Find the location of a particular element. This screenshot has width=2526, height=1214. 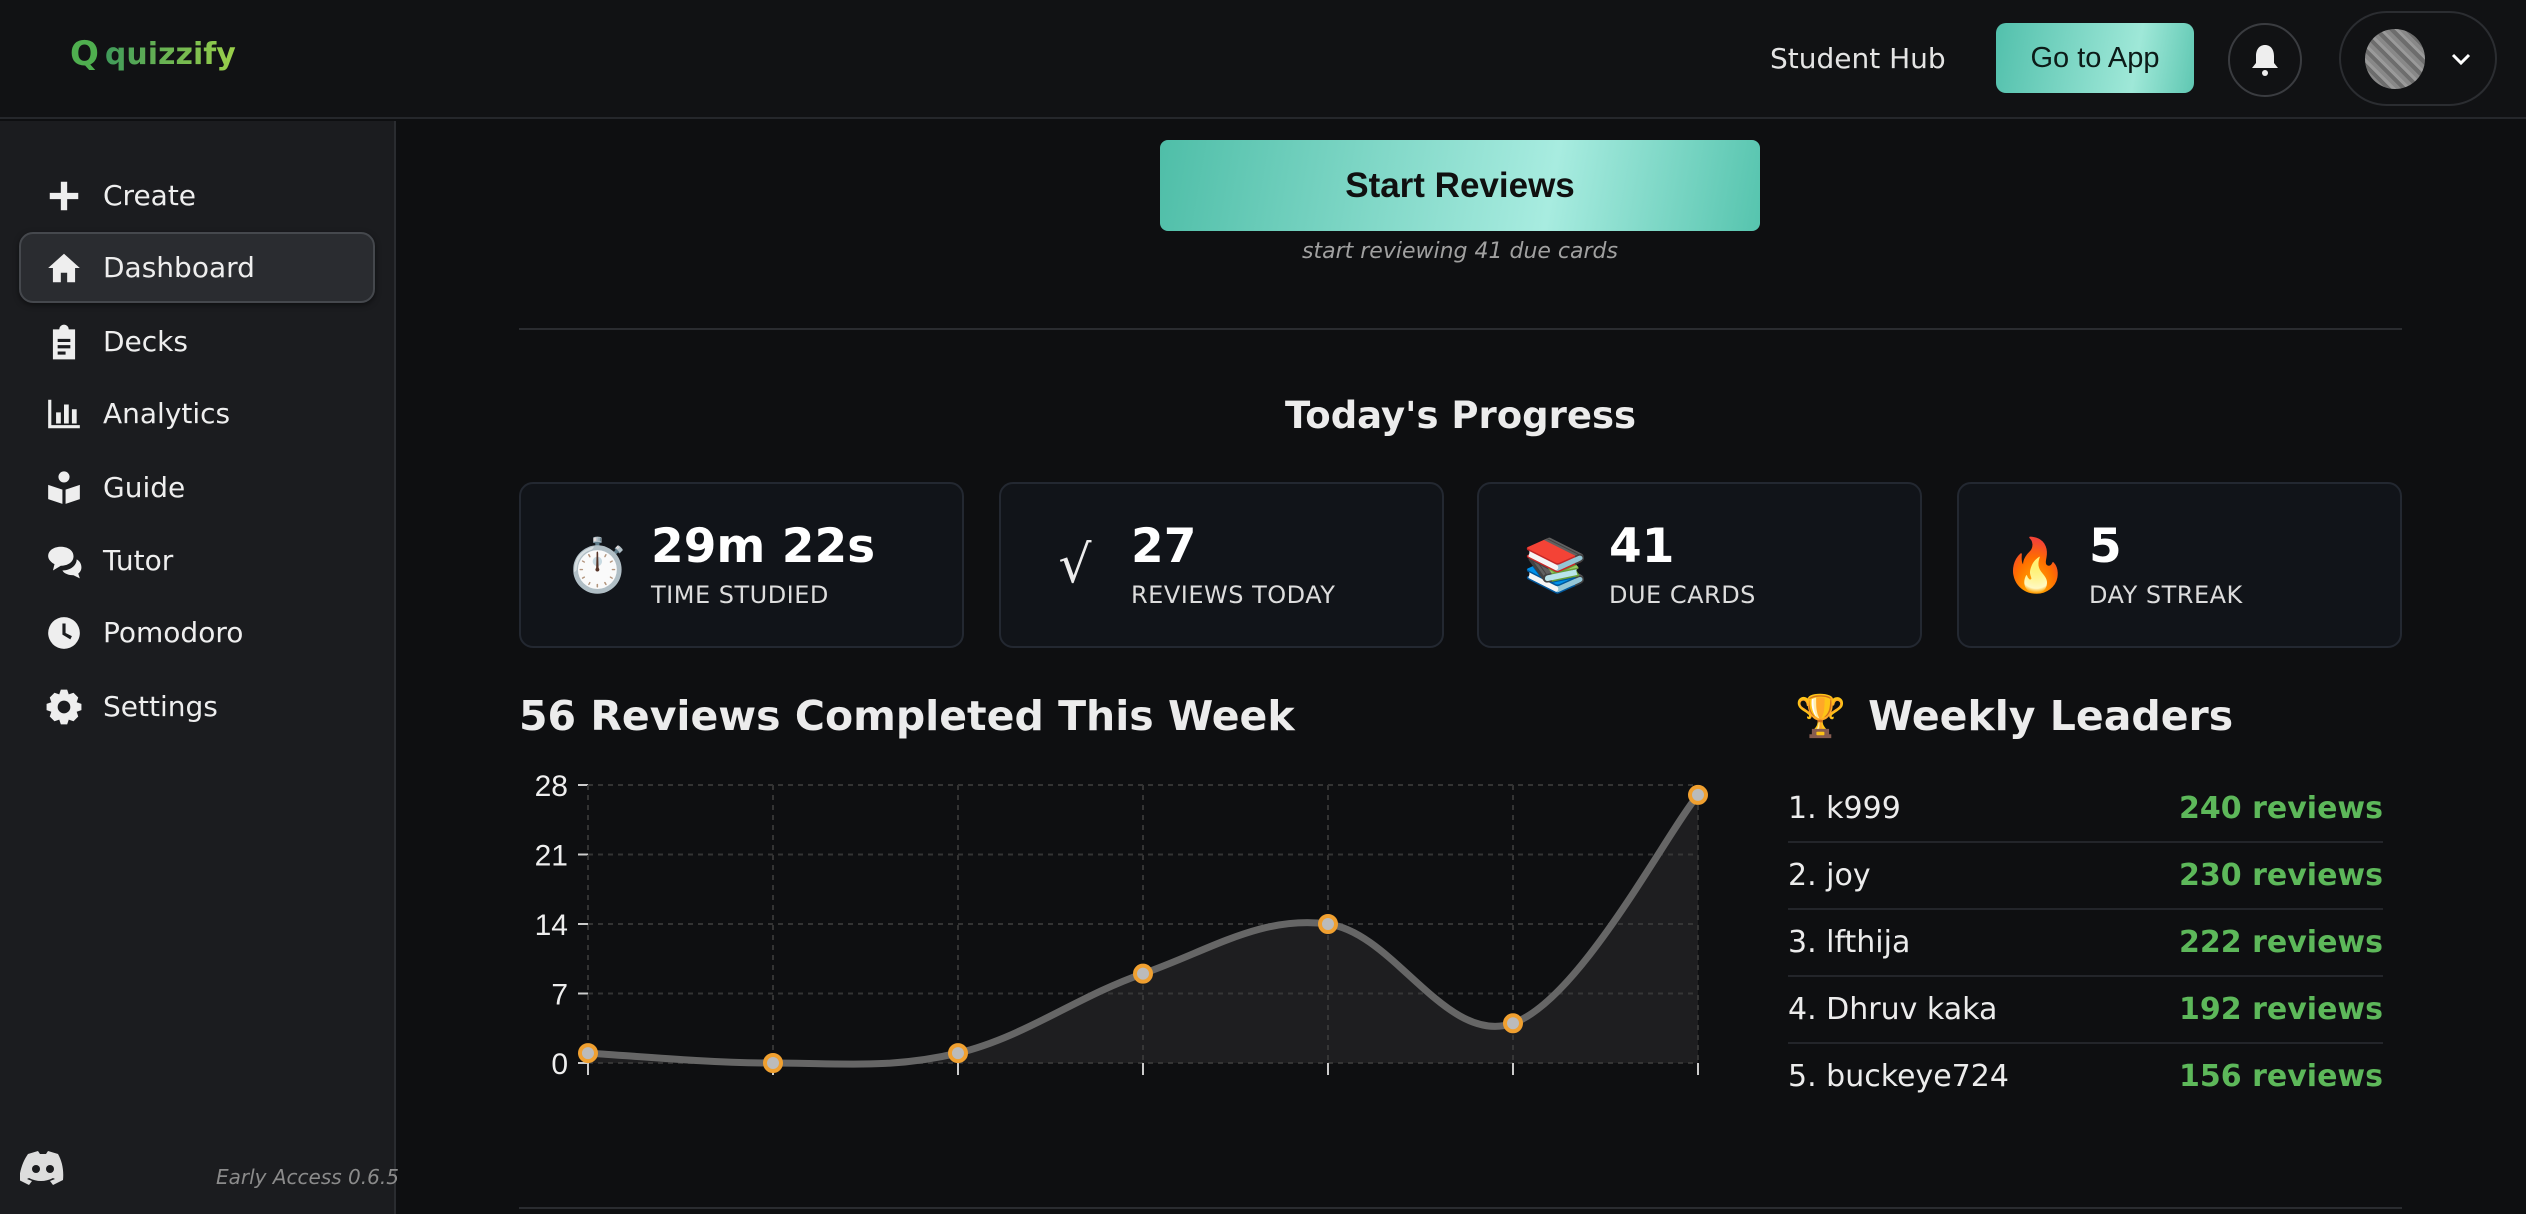

leader-row: 3. lfthija 222 reviews is located at coordinates (2085, 943).